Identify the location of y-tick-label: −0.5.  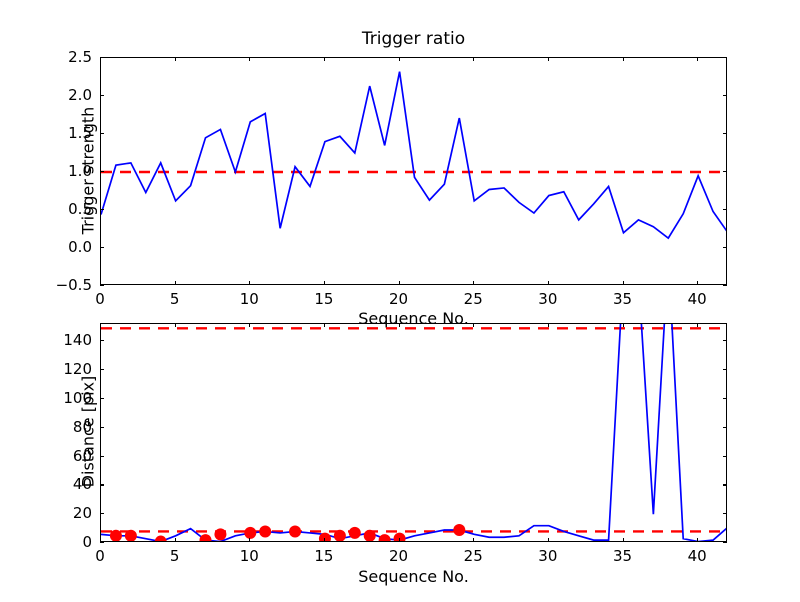
(73, 285).